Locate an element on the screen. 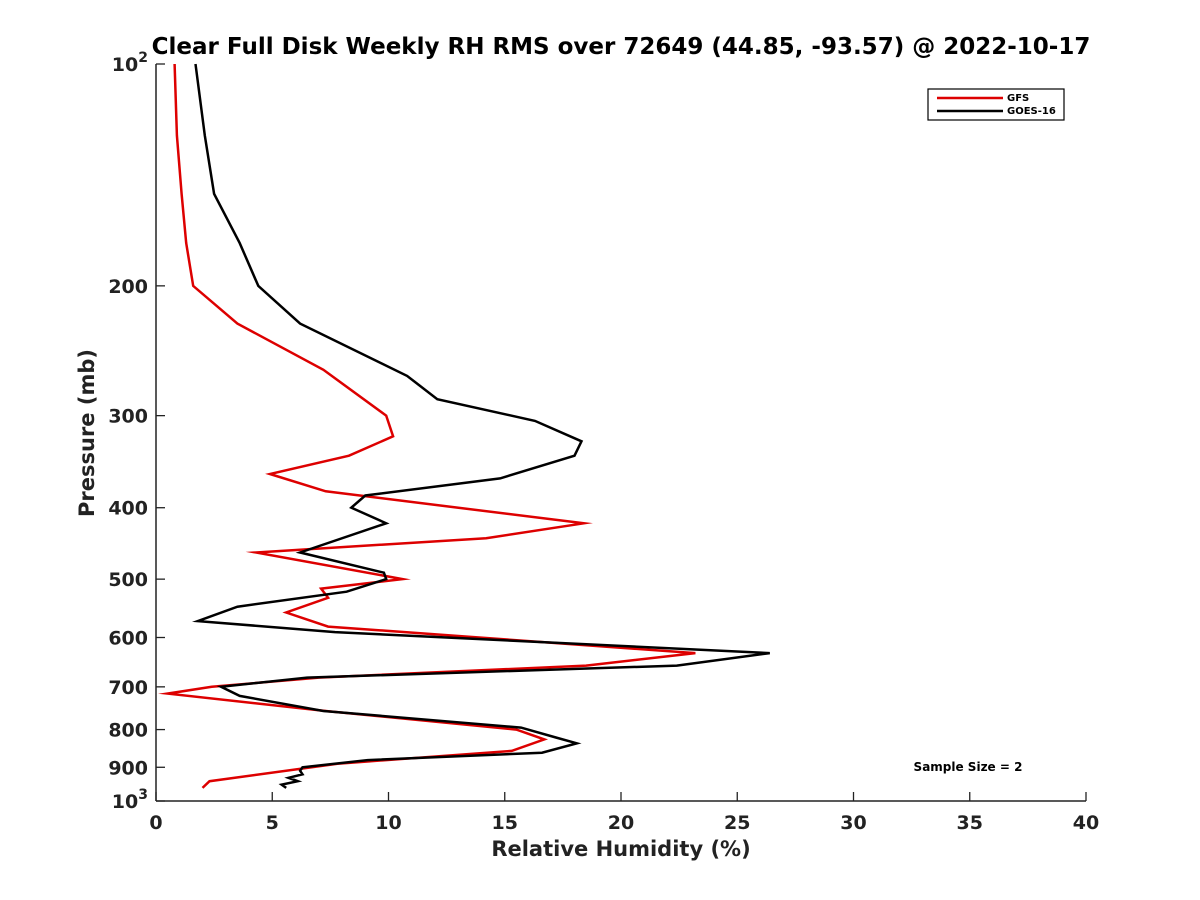 The image size is (1200, 900). x-tick-label: 40 is located at coordinates (1086, 823).